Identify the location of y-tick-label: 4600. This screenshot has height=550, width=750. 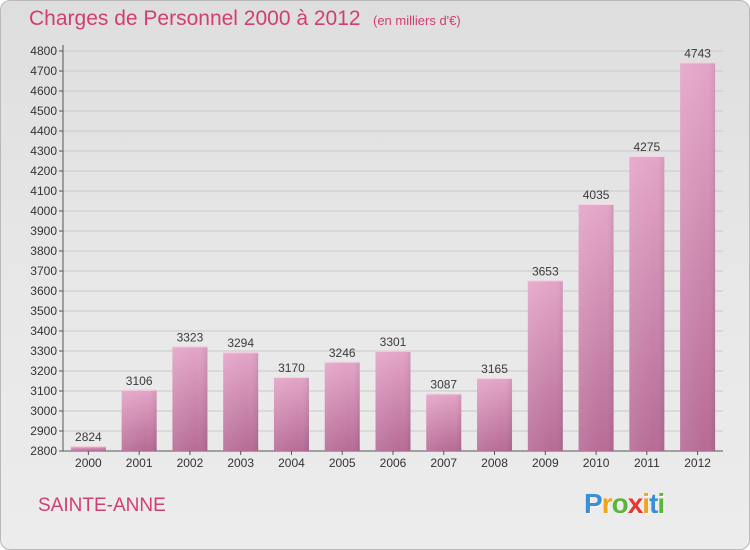
(43, 91).